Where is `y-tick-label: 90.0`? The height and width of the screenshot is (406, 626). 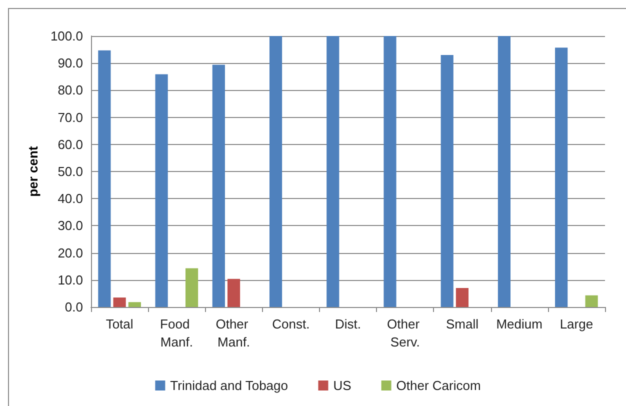
y-tick-label: 90.0 is located at coordinates (70, 63).